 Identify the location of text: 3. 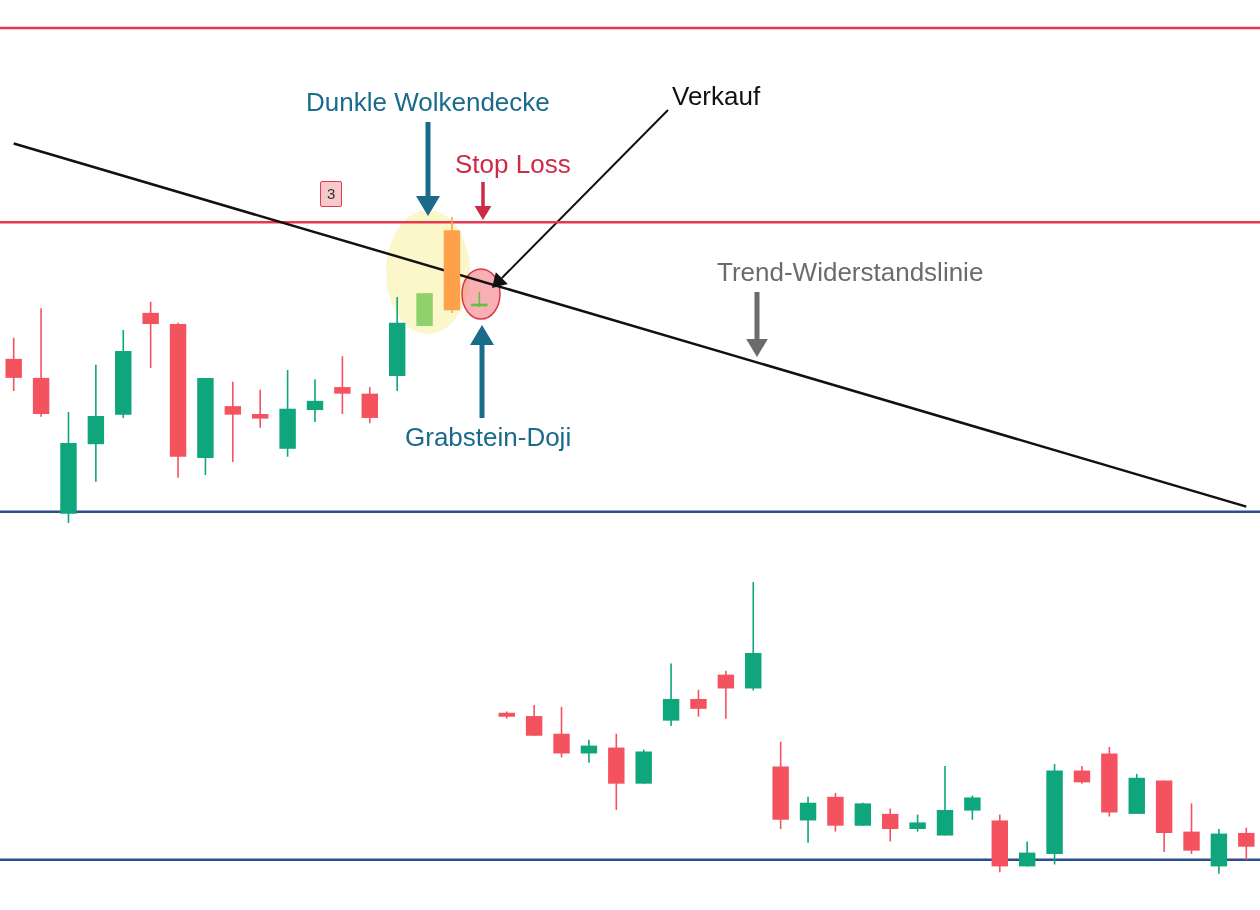
(331, 194).